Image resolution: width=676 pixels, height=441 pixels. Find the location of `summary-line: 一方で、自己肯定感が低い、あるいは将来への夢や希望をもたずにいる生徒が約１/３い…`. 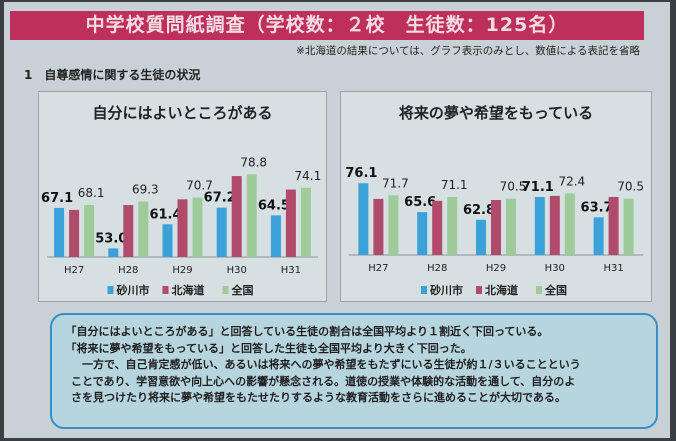

summary-line: 一方で、自己肯定感が低い、あるいは将来への夢や希望をもたずにいる生徒が約１/３い… is located at coordinates (320, 364).